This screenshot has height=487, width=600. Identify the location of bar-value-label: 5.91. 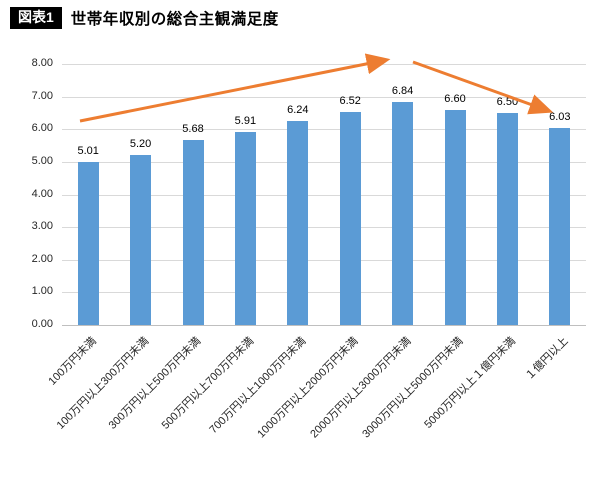
(245, 121).